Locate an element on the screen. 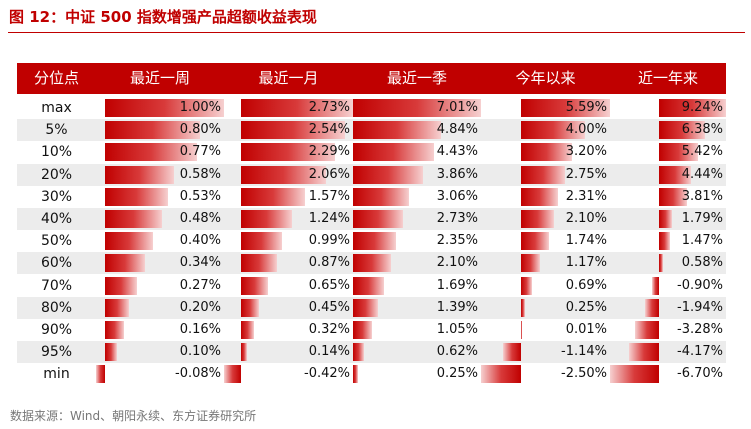 The height and width of the screenshot is (429, 751). value-text: 0.45% is located at coordinates (329, 307).